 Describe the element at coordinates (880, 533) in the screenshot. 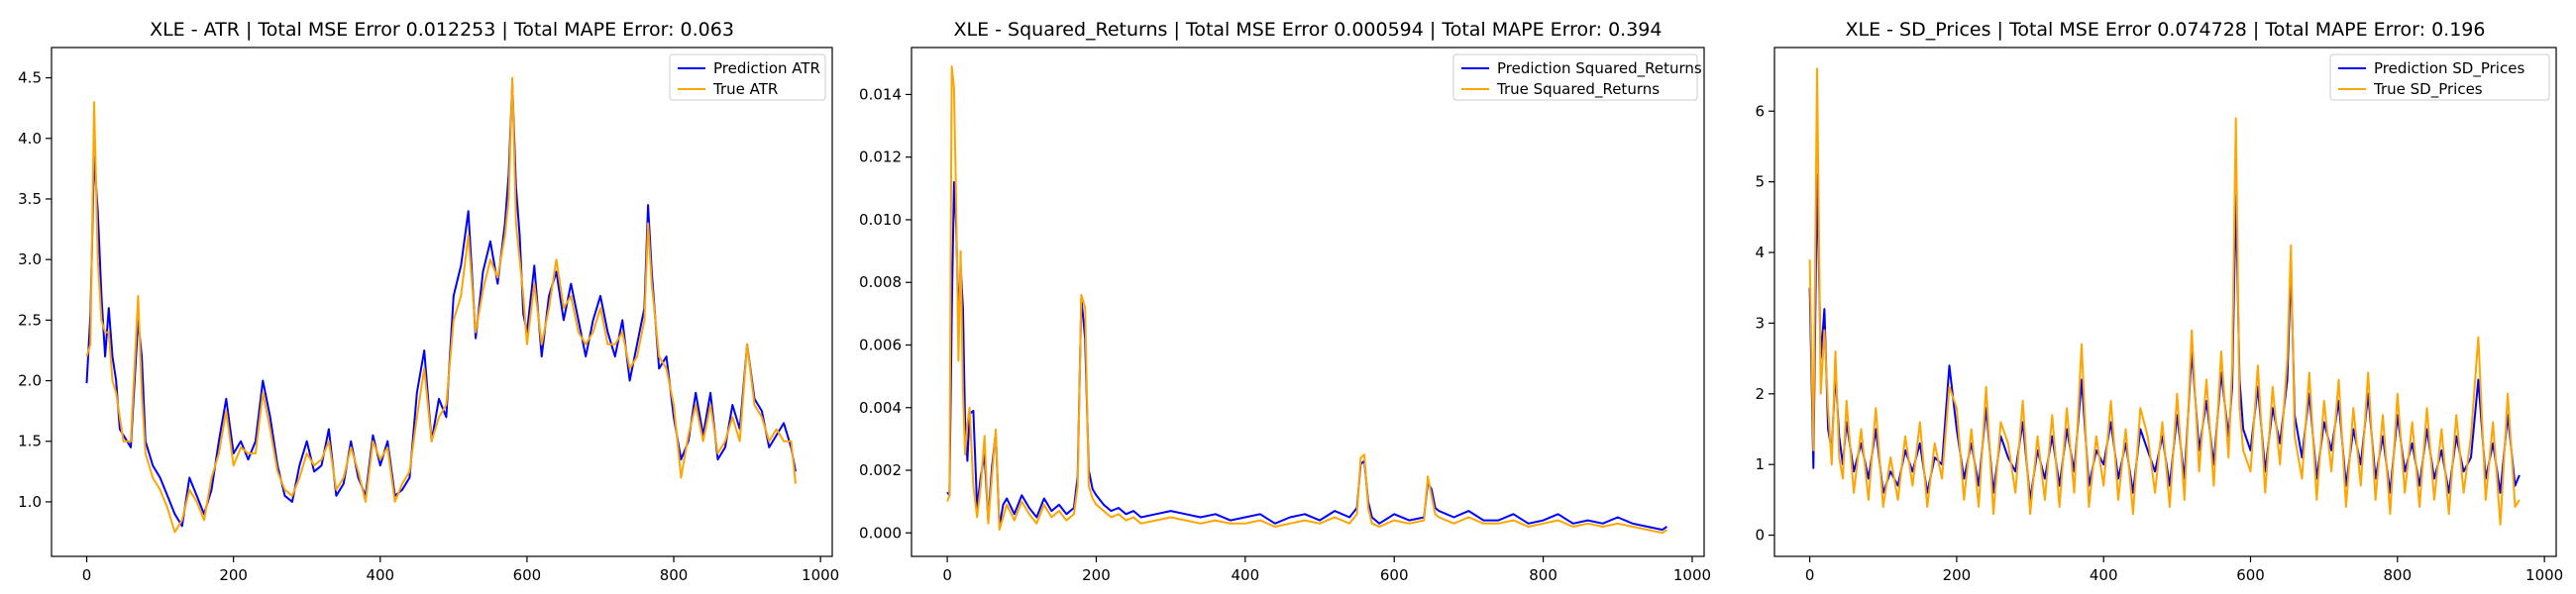

I see `y-tick-label: 0.000` at that location.